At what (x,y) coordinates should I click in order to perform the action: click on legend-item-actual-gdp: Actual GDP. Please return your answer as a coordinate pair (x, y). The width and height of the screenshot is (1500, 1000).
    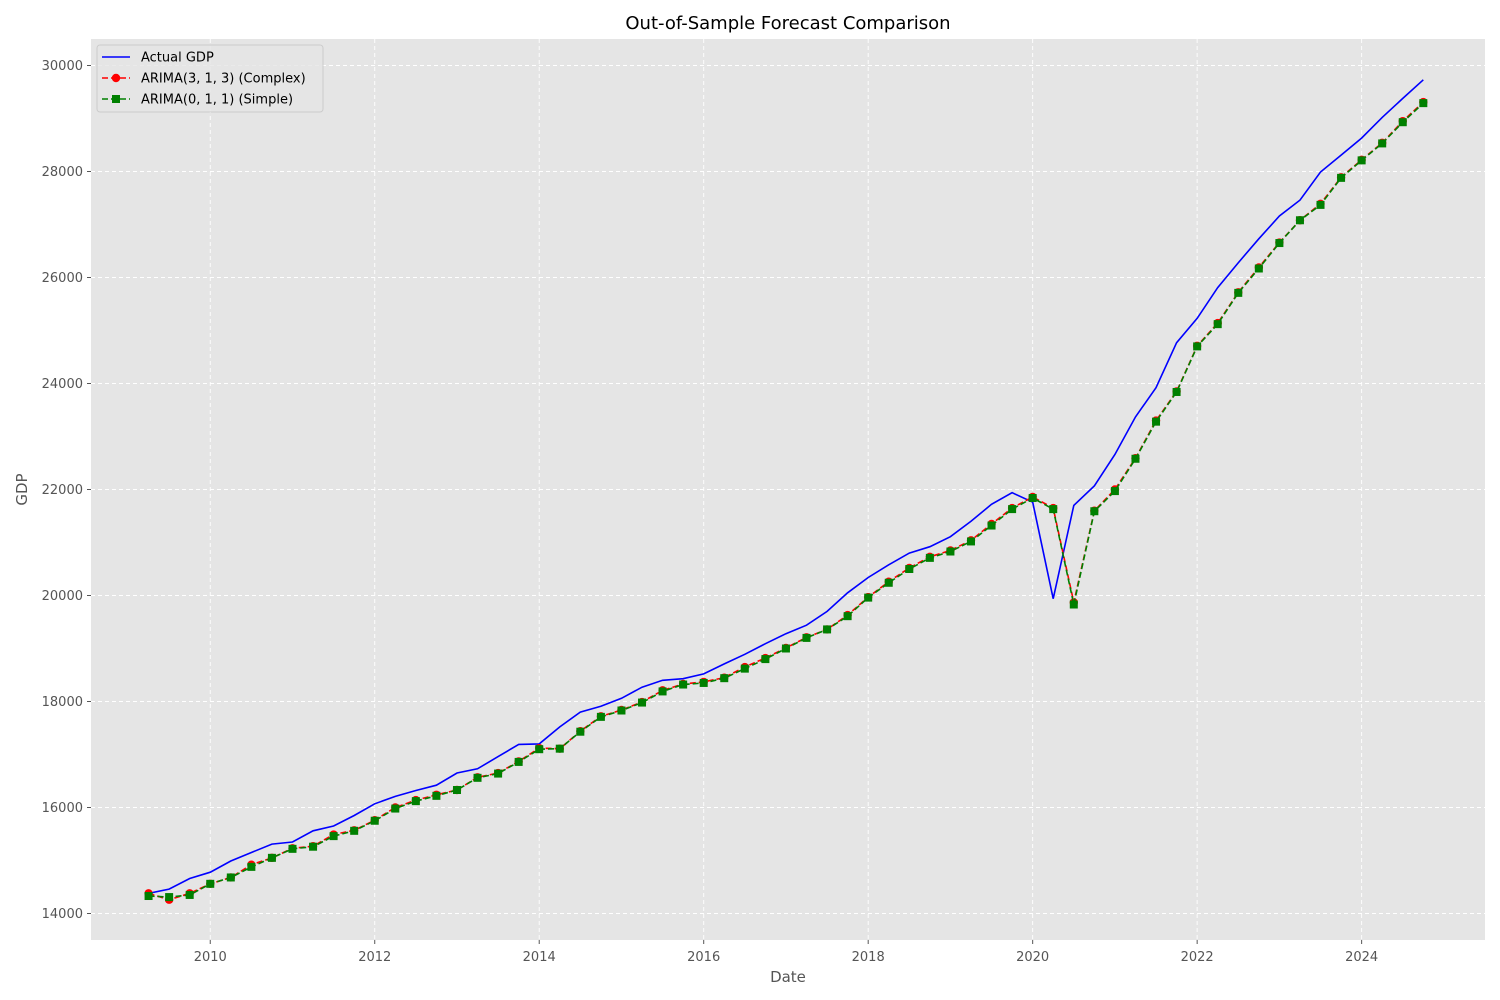
    Looking at the image, I should click on (158, 58).